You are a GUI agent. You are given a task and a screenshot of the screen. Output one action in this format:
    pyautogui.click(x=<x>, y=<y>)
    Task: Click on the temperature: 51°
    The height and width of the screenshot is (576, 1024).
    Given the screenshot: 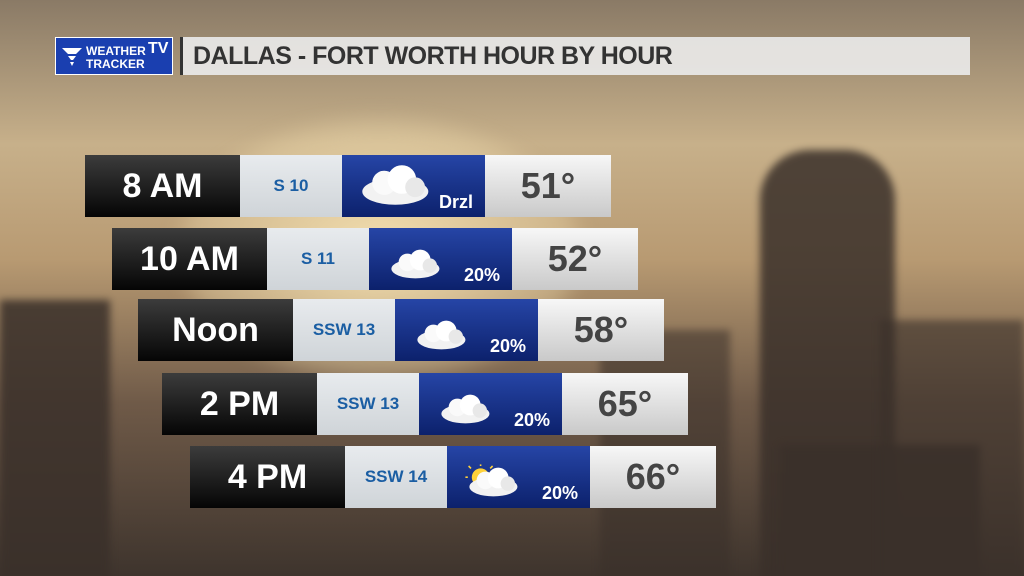 What is the action you would take?
    pyautogui.click(x=548, y=186)
    